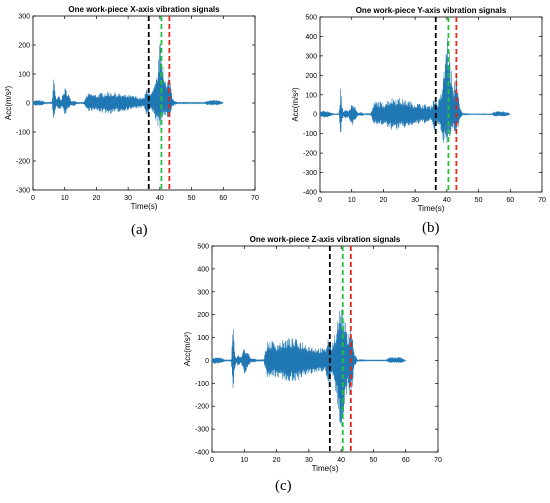  I want to click on chart-title: One work-piece Z-axis vibration signals, so click(325, 239).